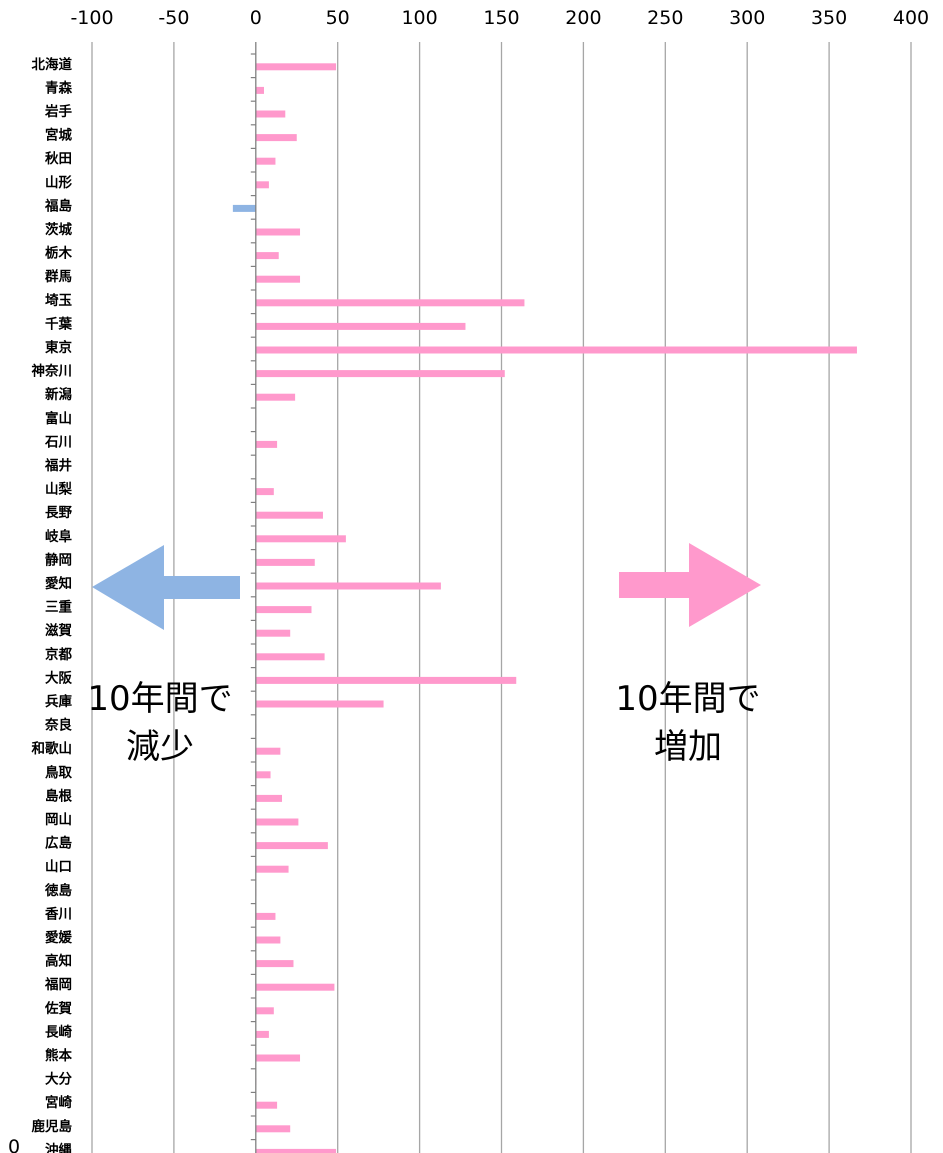  Describe the element at coordinates (163, 656) in the screenshot. I see `decrease-annotation: 10年間で 減少` at that location.